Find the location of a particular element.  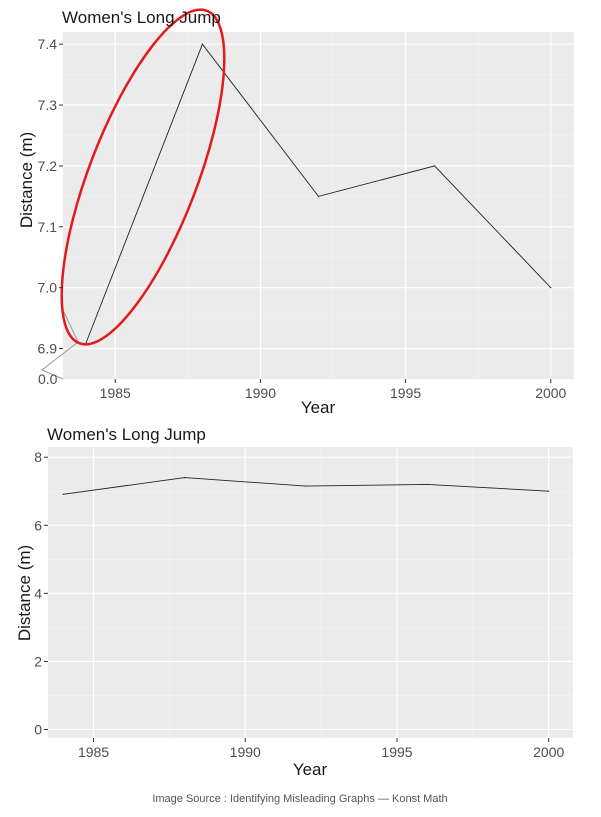

chart-2-x-tick-label: 1985 is located at coordinates (93, 752).